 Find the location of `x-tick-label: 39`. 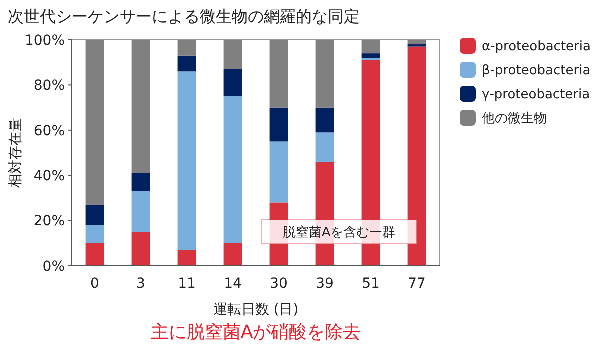

x-tick-label: 39 is located at coordinates (325, 284).